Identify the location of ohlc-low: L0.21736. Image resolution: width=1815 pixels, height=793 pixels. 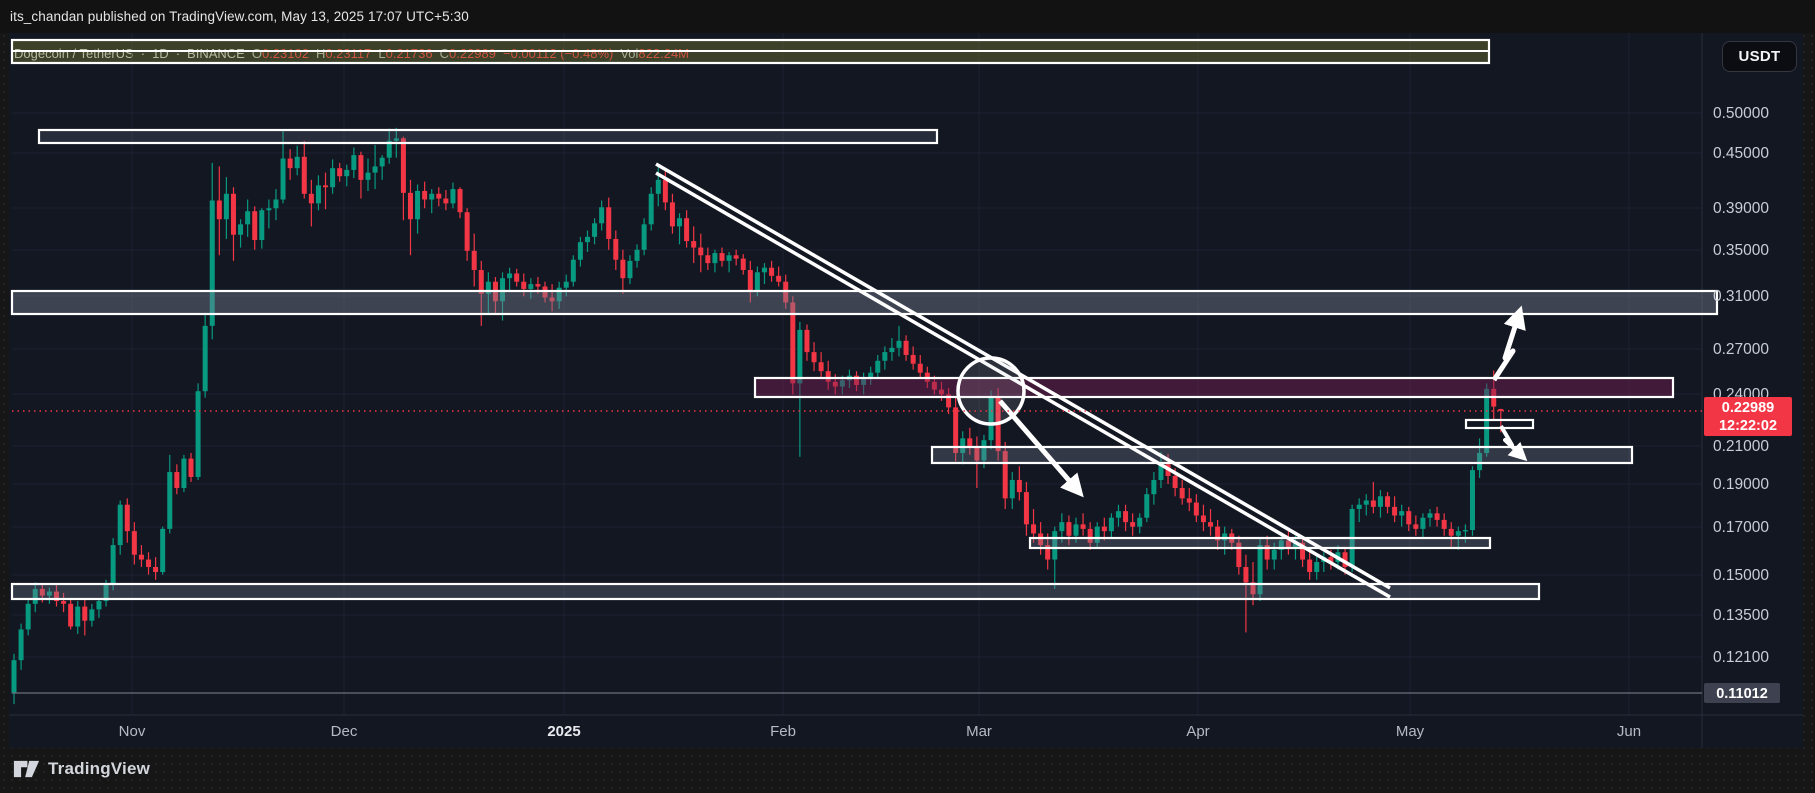
(405, 53).